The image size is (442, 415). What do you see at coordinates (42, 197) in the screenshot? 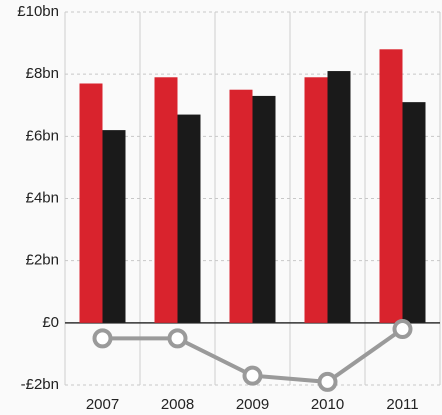
I see `y-tick-label: £4bn` at bounding box center [42, 197].